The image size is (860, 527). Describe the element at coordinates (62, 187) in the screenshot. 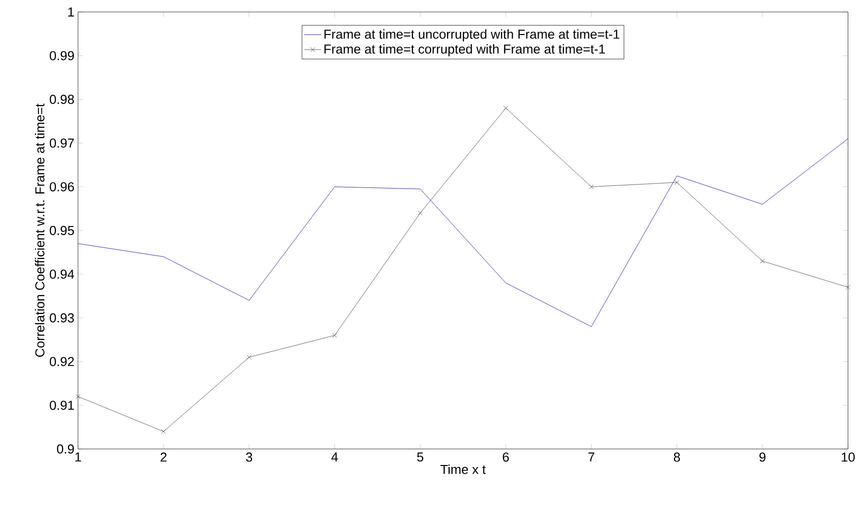

I see `y-tick-label: 0.96` at that location.